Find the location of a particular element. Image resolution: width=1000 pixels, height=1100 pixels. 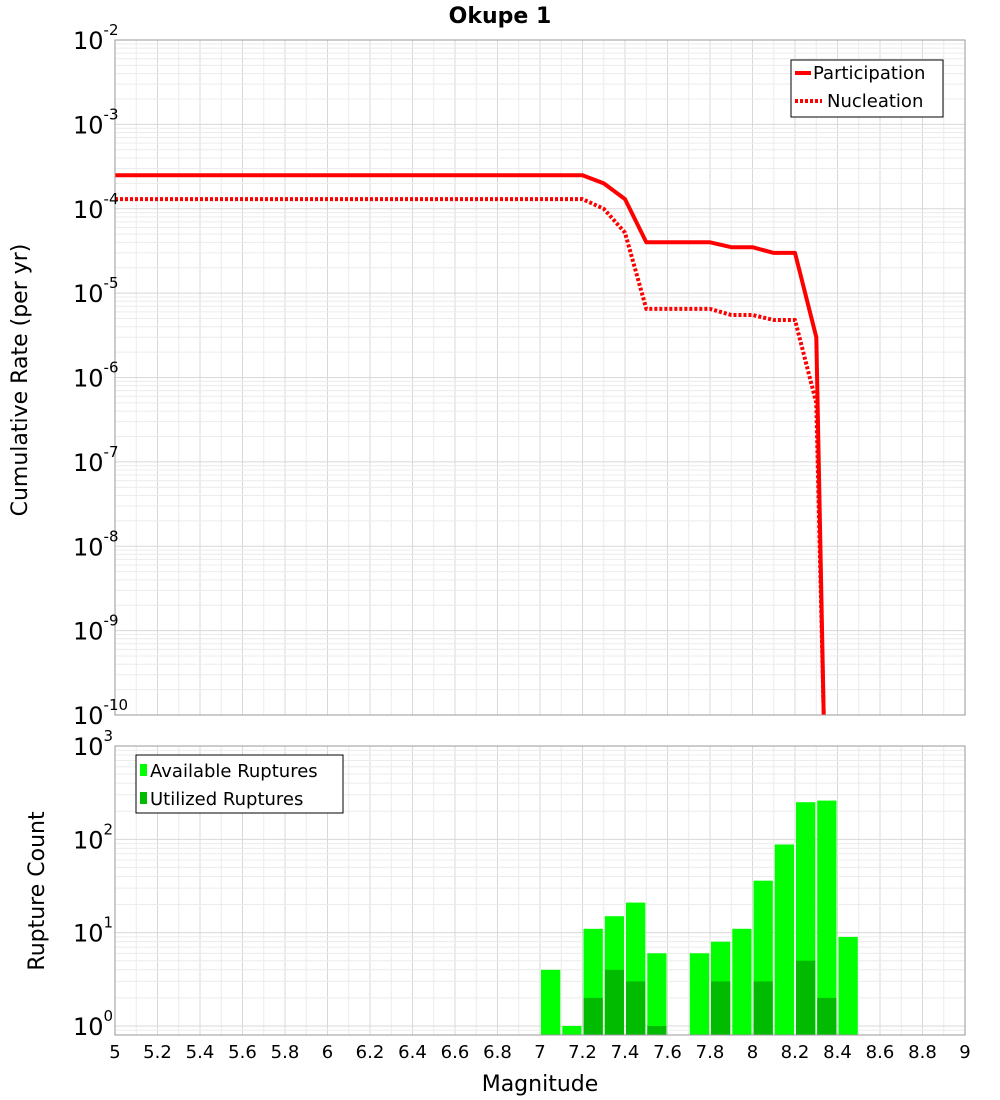

x-tick-label: 8.6 is located at coordinates (880, 1052).